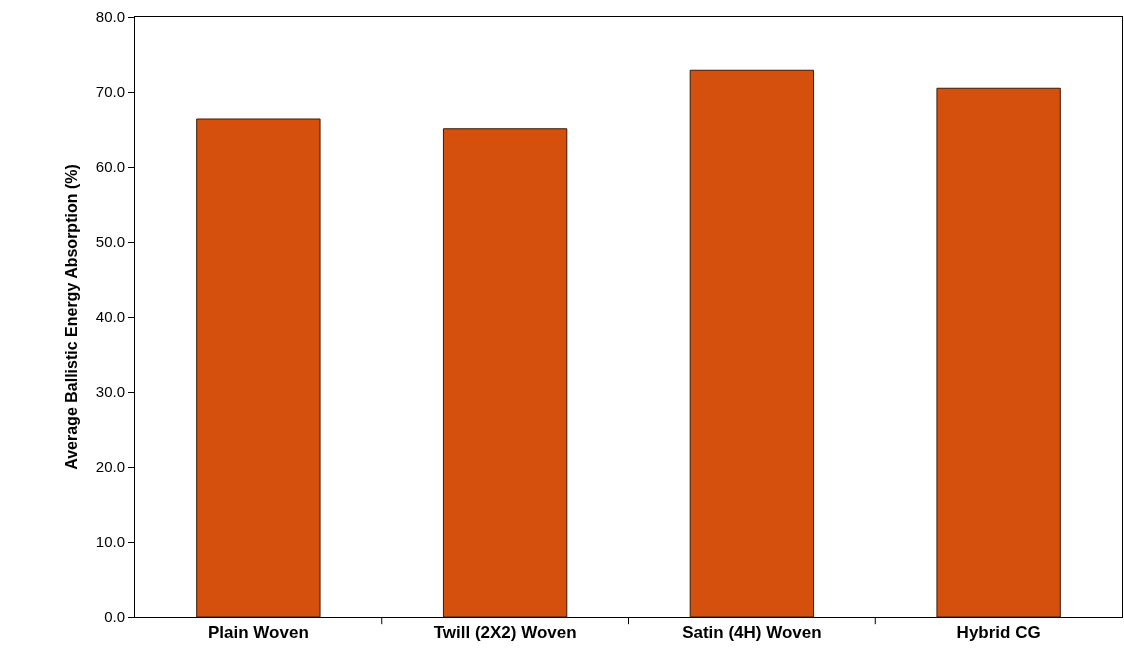 The image size is (1124, 662). Describe the element at coordinates (110, 242) in the screenshot. I see `y-tick-label: 50.0` at that location.